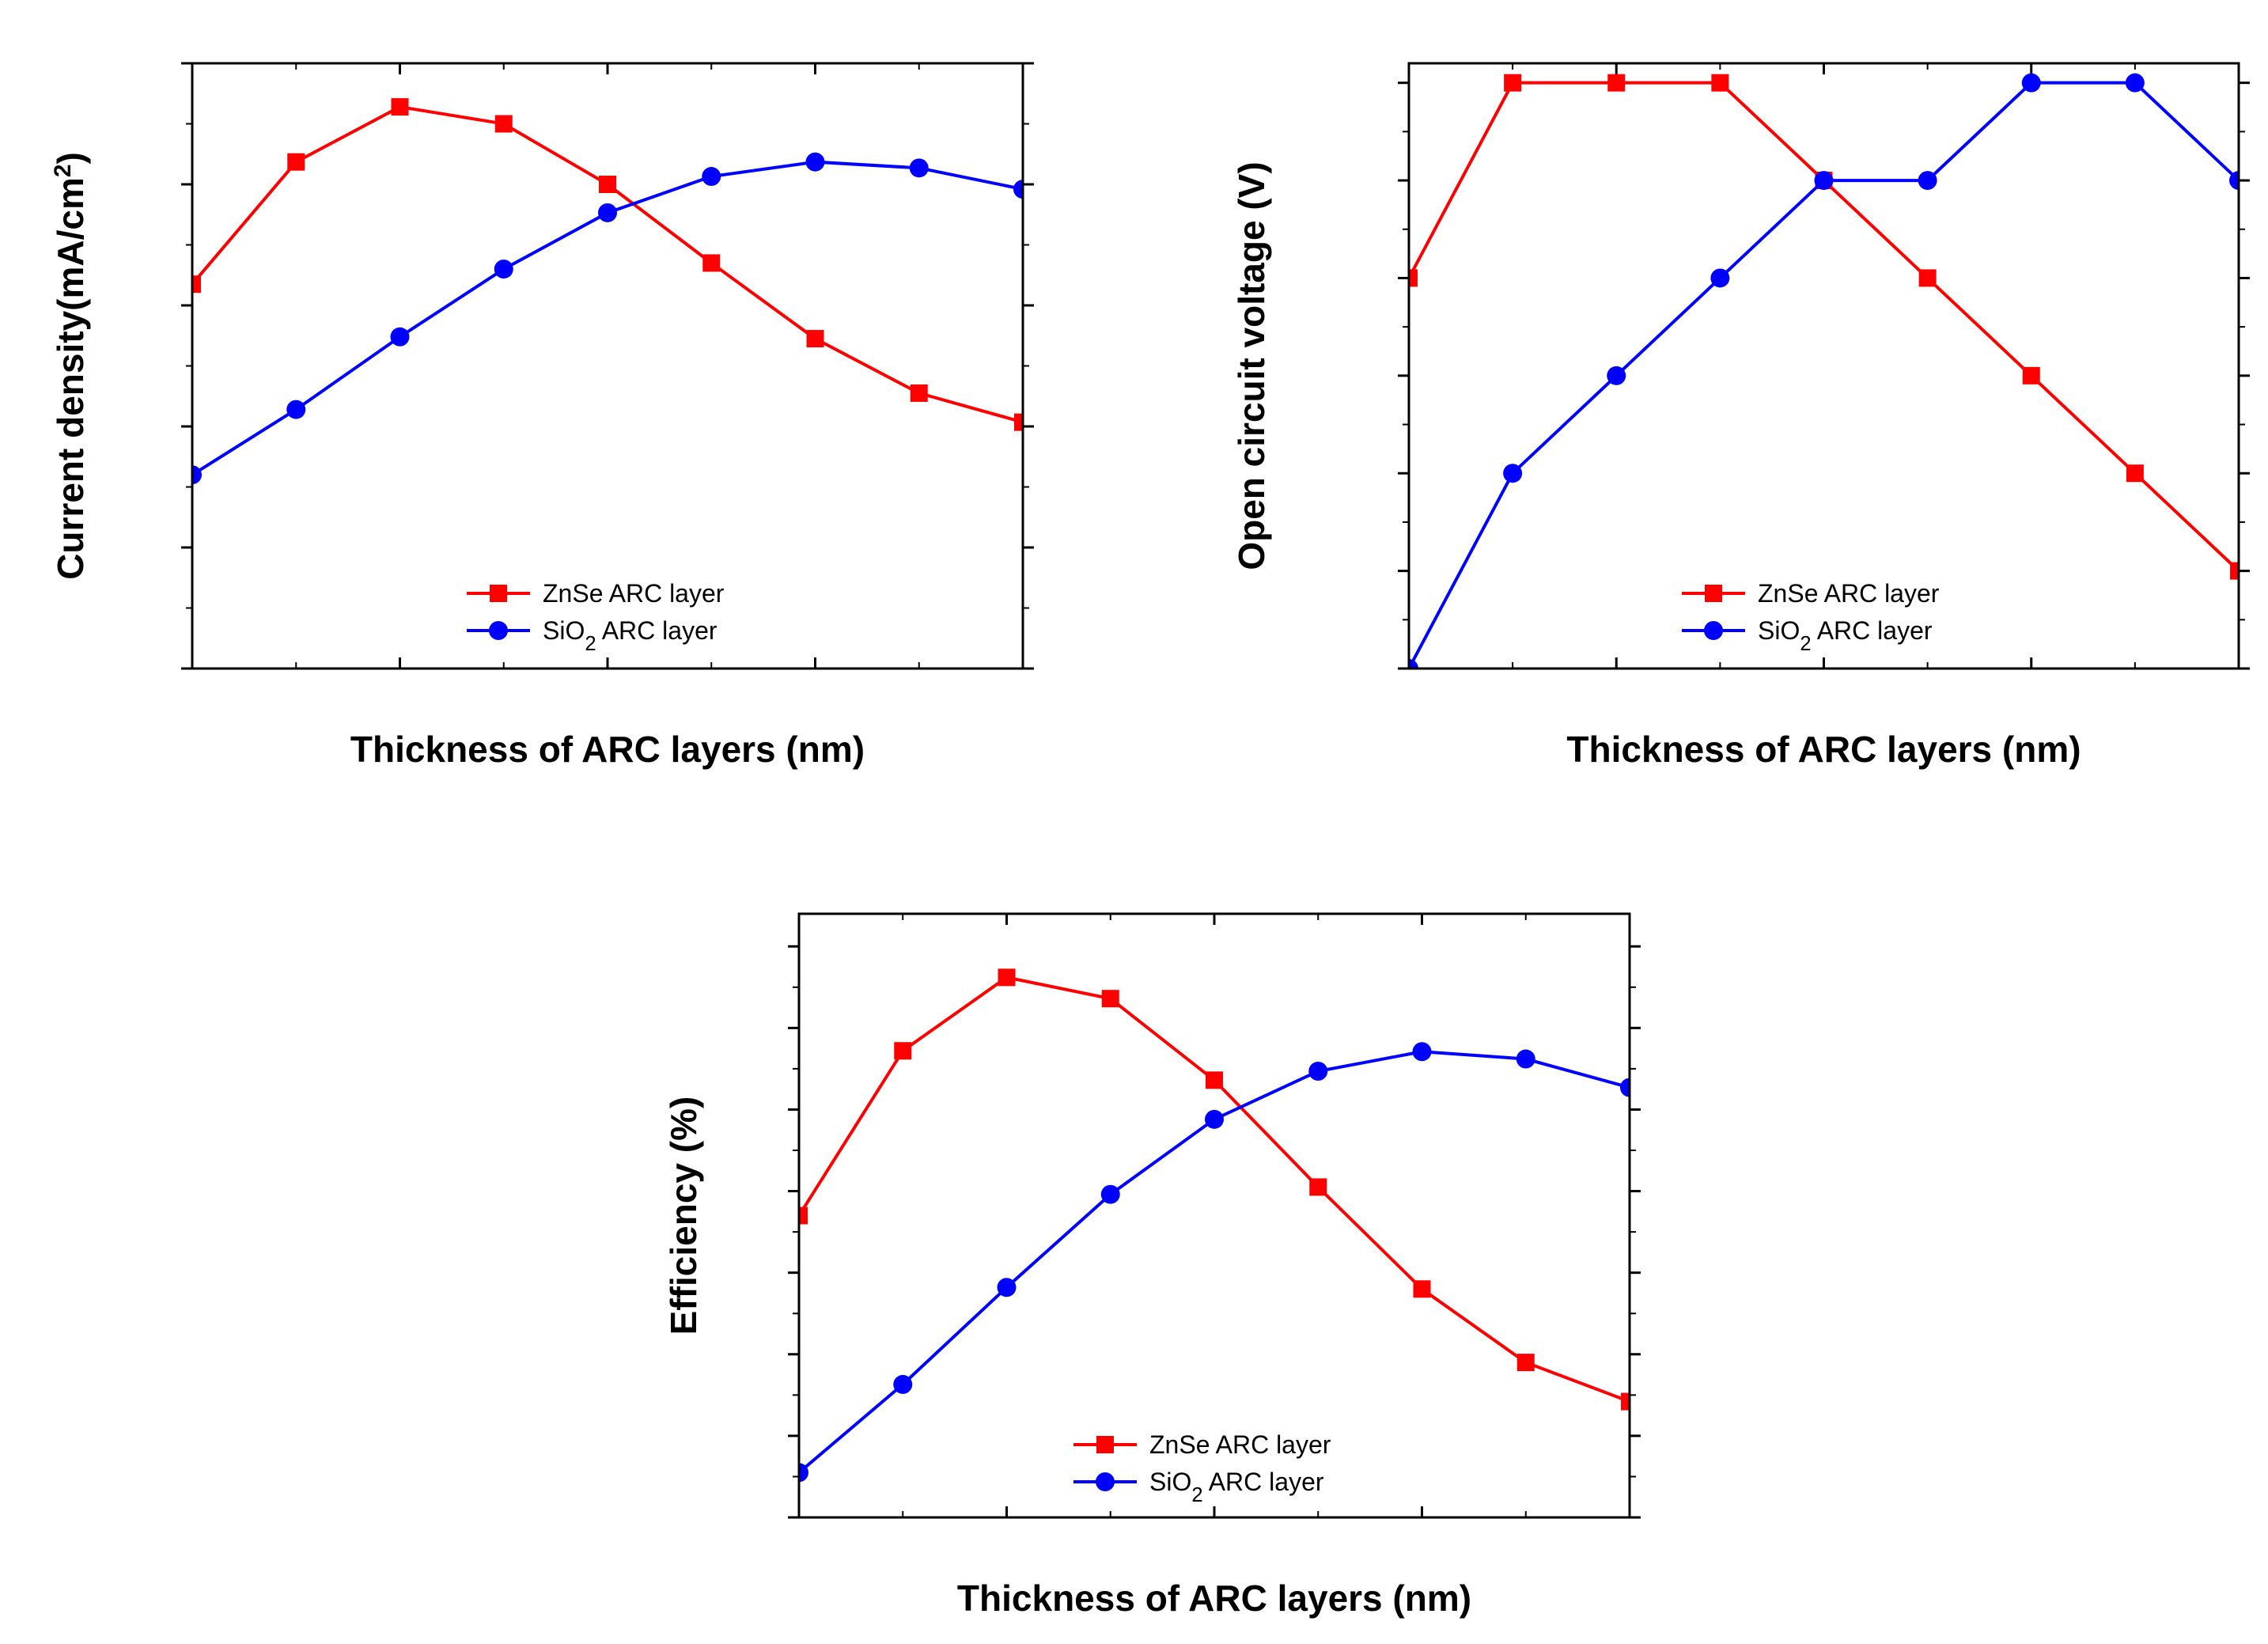 This screenshot has width=2268, height=1644. Describe the element at coordinates (1251, 365) in the screenshot. I see `y-axis-title: Open circuit voltage (V)` at that location.